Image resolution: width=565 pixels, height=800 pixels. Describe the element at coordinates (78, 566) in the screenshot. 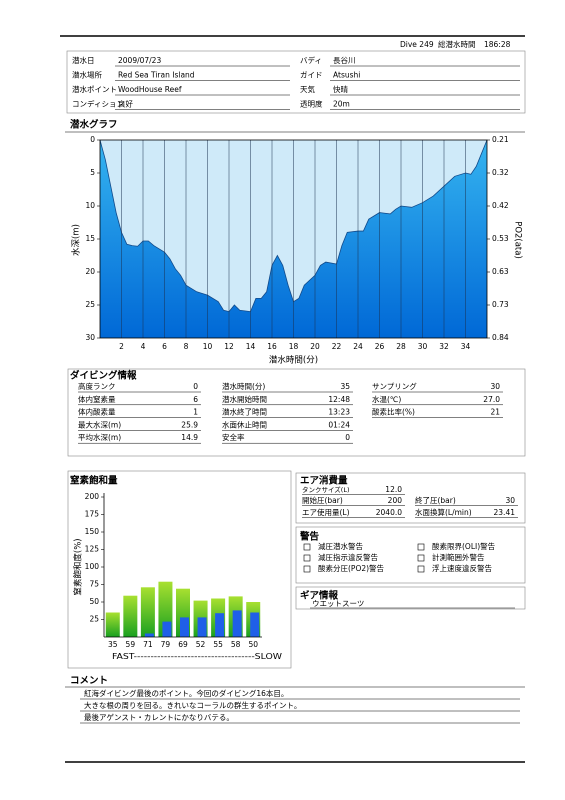

I see `y-axis-label: 窒素飽和度(%)` at that location.